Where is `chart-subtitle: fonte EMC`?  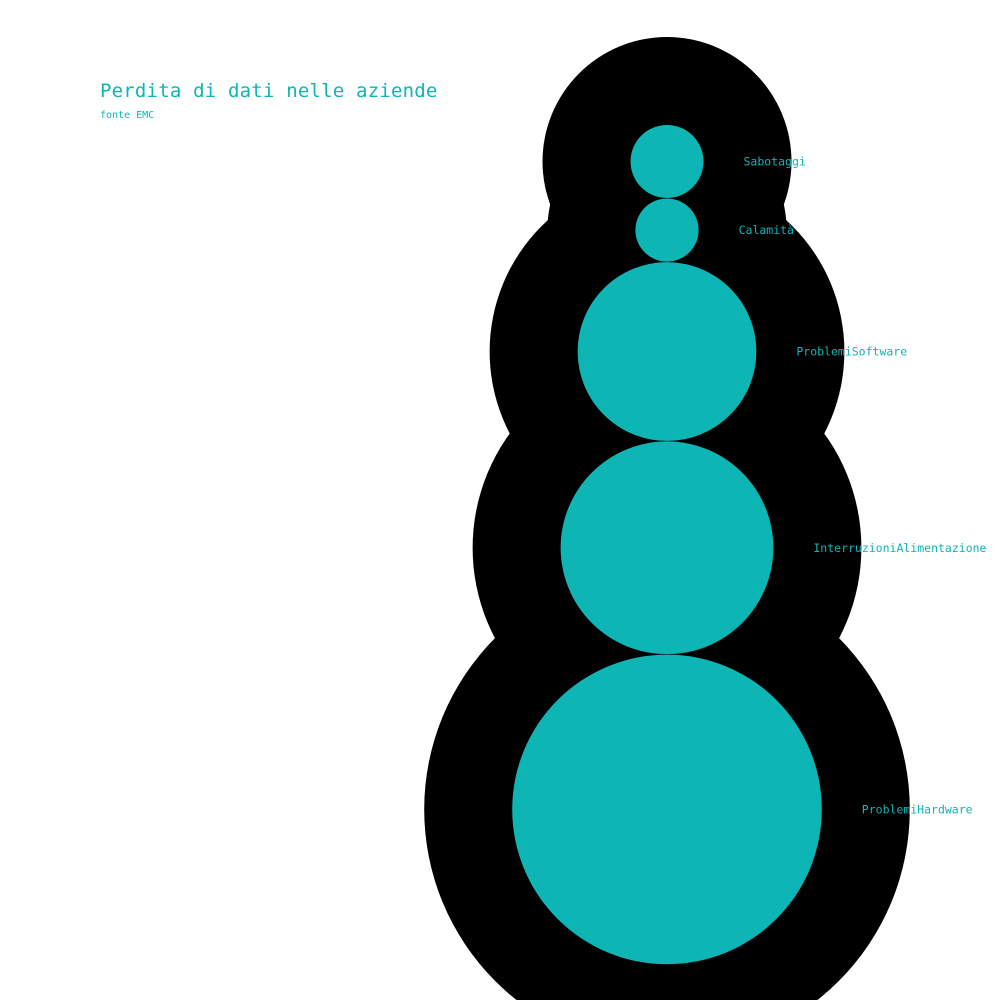 chart-subtitle: fonte EMC is located at coordinates (127, 115).